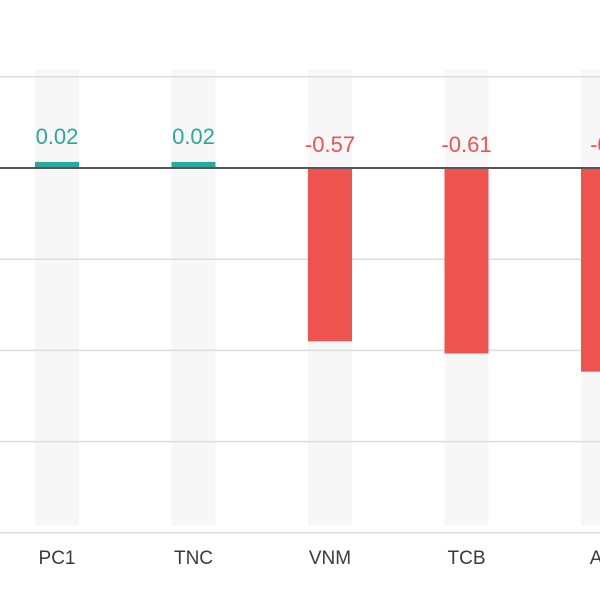 This screenshot has height=600, width=600. What do you see at coordinates (193, 298) in the screenshot?
I see `column-band-tnc` at bounding box center [193, 298].